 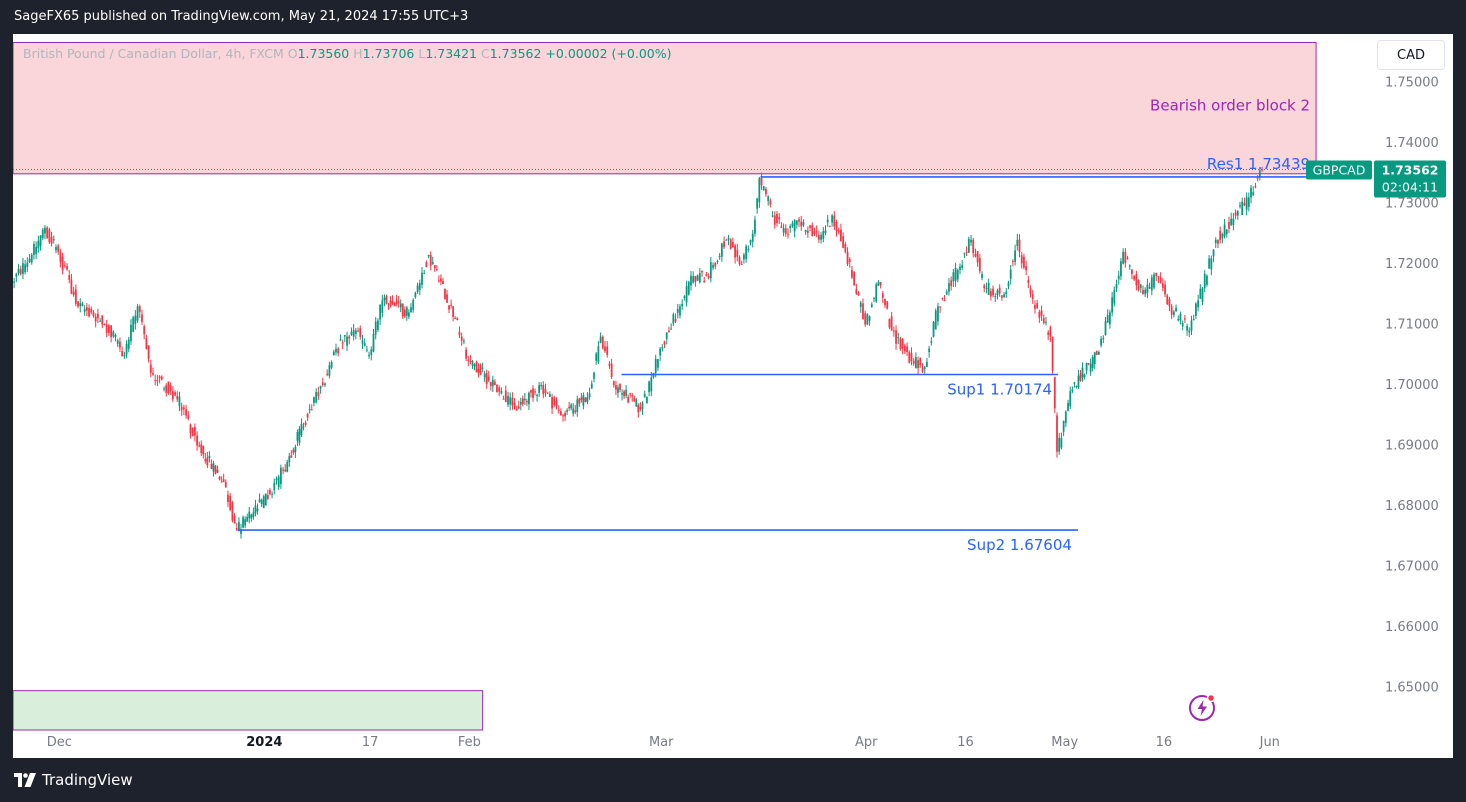 What do you see at coordinates (1258, 164) in the screenshot?
I see `res1-level-label: Res1 1.73439` at bounding box center [1258, 164].